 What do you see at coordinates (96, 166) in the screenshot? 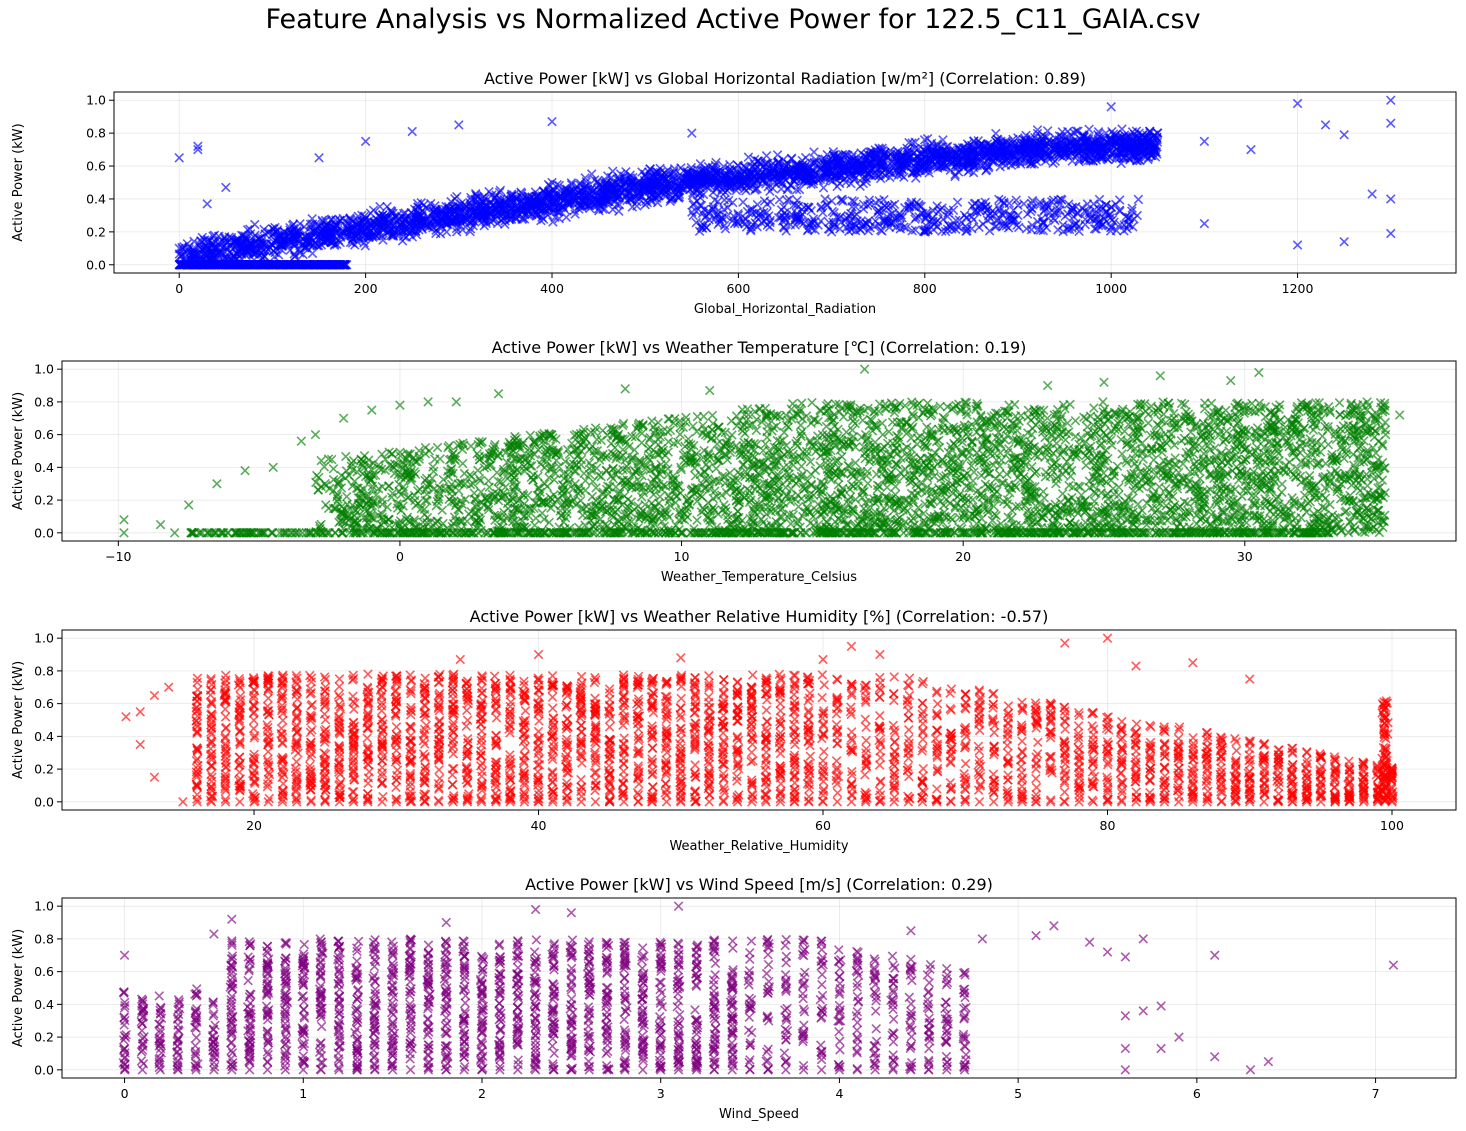
I see `y-tick-label: 0.6` at bounding box center [96, 166].